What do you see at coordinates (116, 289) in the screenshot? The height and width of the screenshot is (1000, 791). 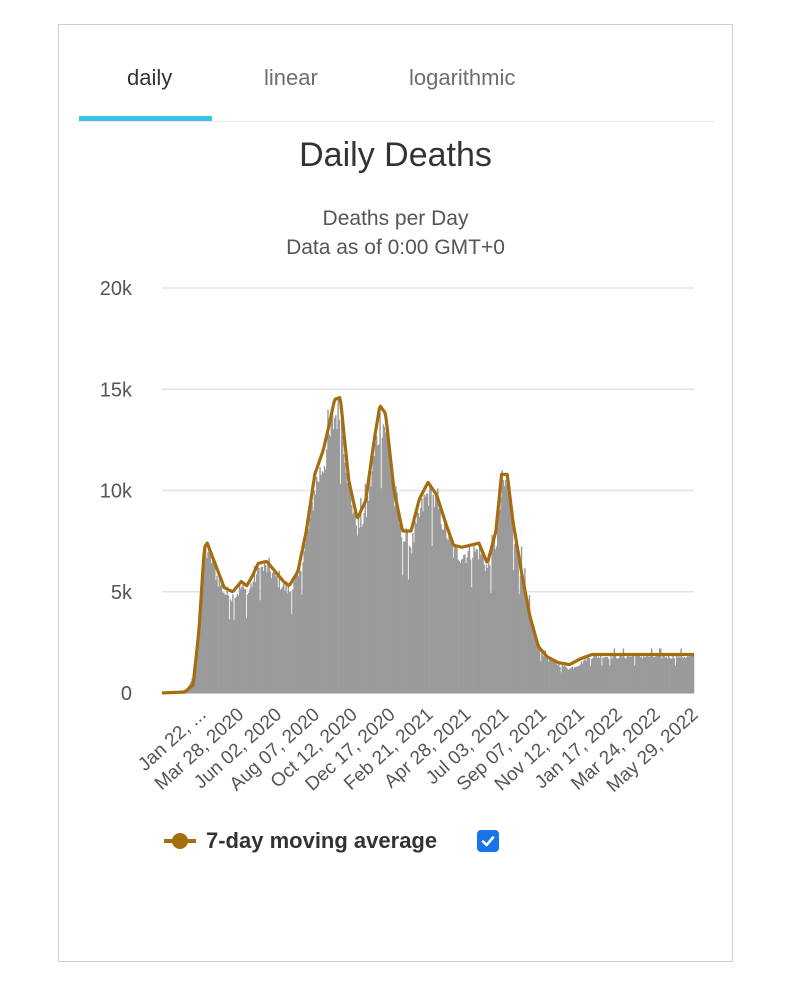 I see `y-tick-label: 20k` at bounding box center [116, 289].